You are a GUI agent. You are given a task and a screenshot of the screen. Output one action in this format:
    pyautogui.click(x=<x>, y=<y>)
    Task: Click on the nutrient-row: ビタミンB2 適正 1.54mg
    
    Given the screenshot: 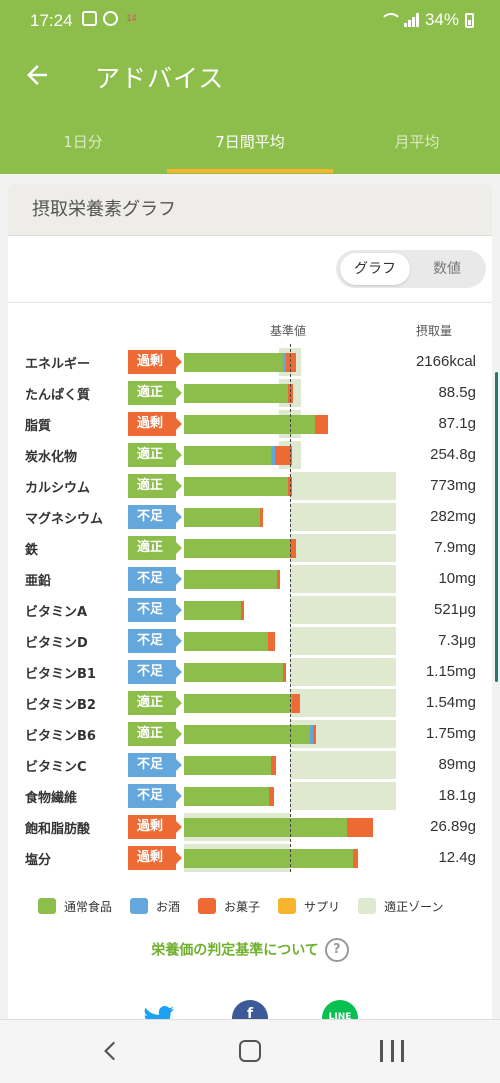 What is the action you would take?
    pyautogui.click(x=250, y=703)
    